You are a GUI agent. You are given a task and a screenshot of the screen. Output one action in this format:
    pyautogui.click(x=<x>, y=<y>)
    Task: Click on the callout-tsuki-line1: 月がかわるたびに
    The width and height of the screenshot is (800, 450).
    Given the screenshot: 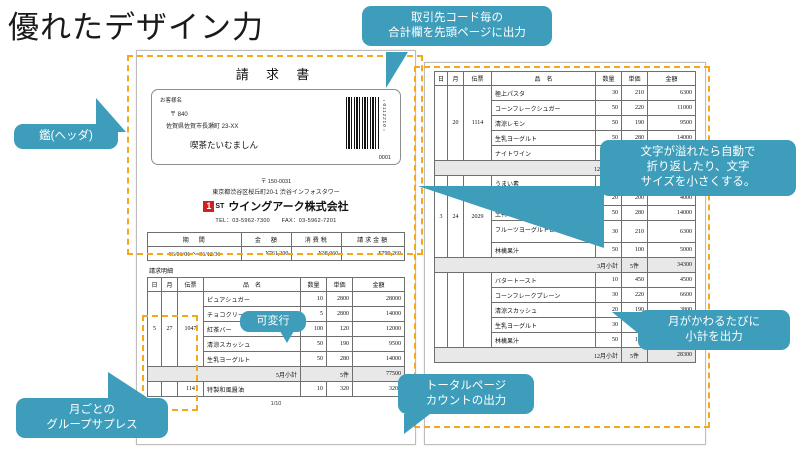 What is the action you would take?
    pyautogui.click(x=714, y=322)
    